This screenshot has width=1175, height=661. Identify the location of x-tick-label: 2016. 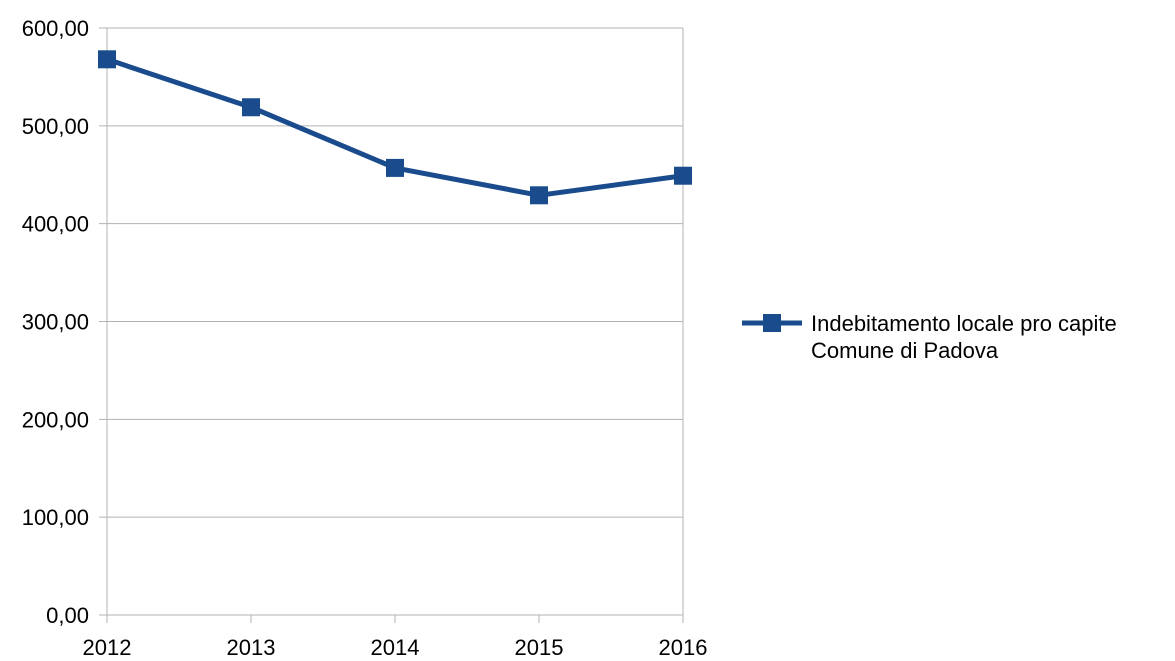
(683, 647).